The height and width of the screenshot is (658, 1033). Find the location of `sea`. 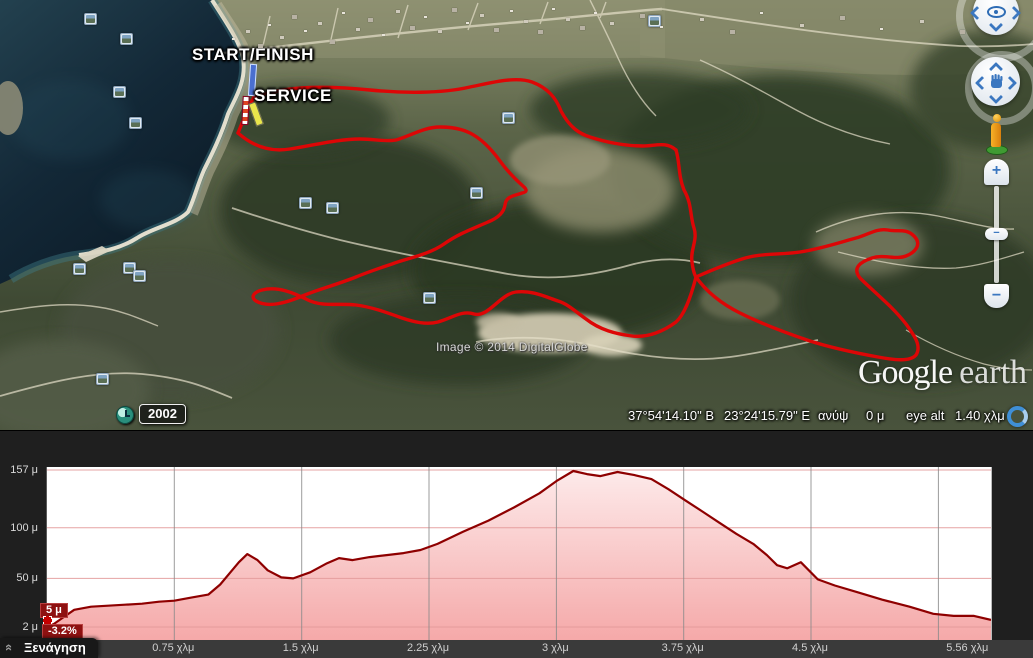

sea is located at coordinates (127, 142).